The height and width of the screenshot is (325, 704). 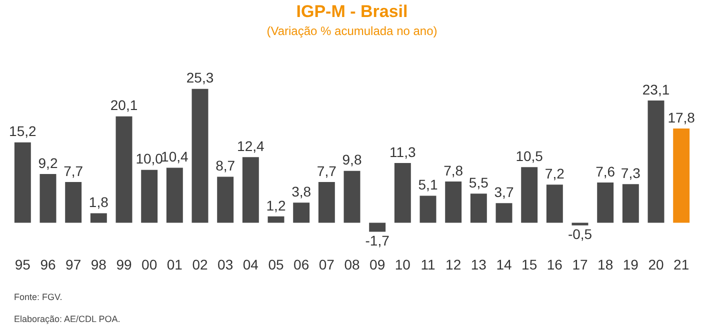 What do you see at coordinates (580, 264) in the screenshot?
I see `x-tick-label: 17` at bounding box center [580, 264].